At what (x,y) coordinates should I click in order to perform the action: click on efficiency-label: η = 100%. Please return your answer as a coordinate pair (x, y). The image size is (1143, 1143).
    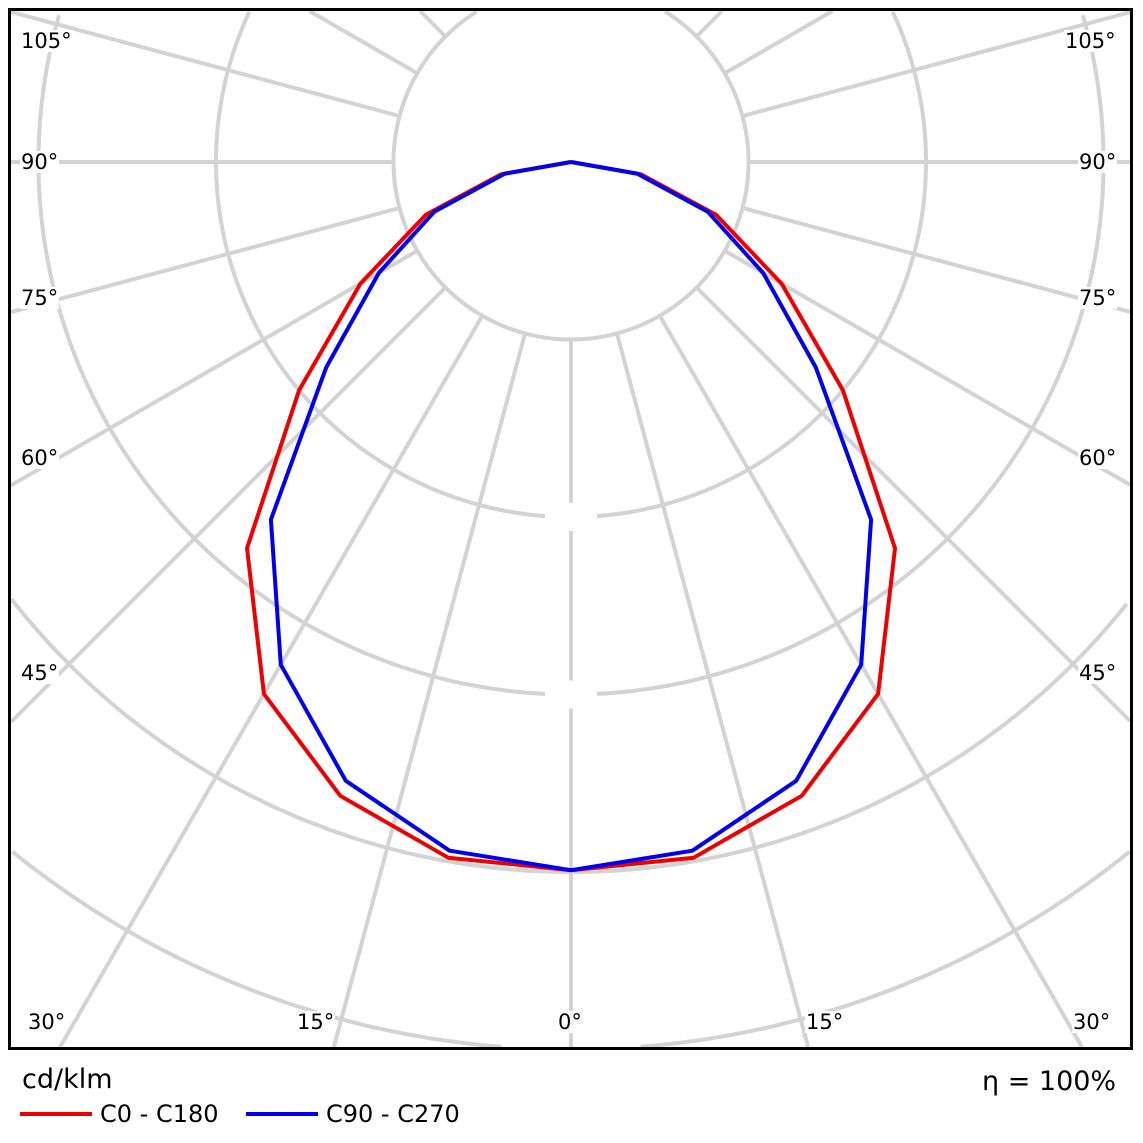
    Looking at the image, I should click on (1049, 1081).